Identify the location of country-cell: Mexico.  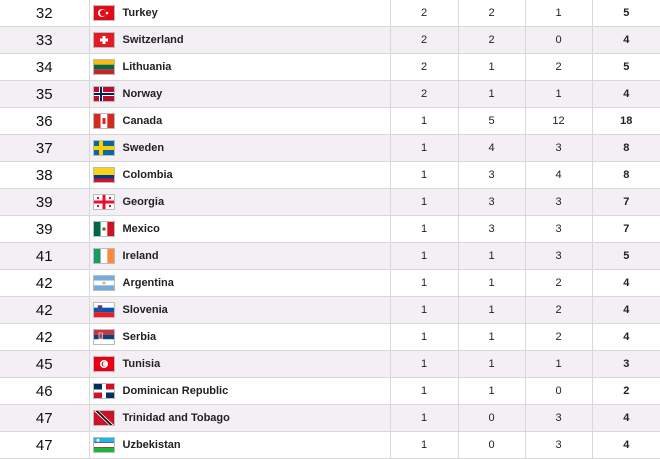
(240, 229).